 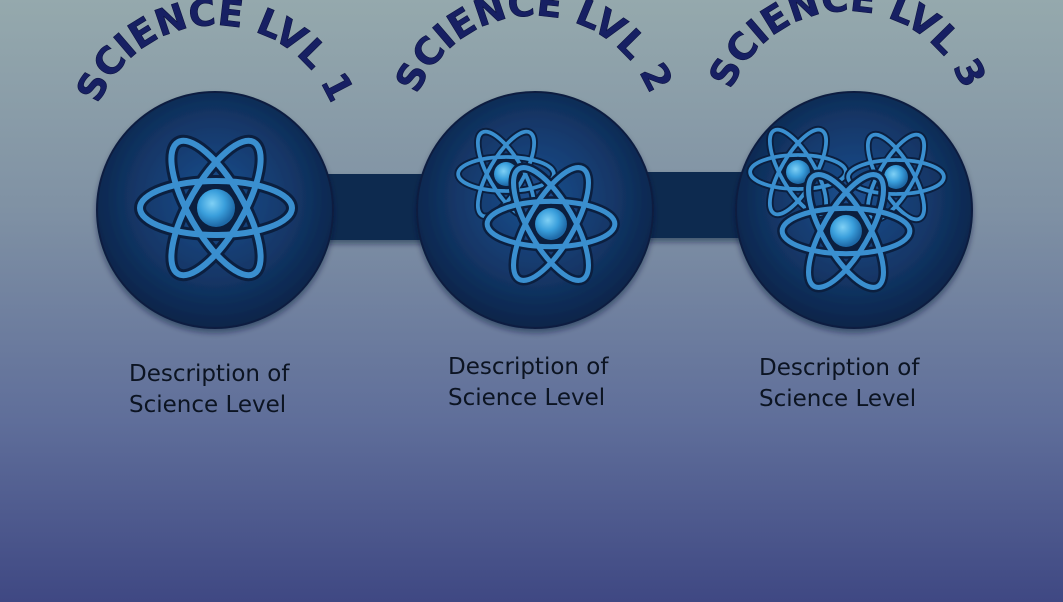 What do you see at coordinates (889, 384) in the screenshot?
I see `level-3-description: Description of Science Level` at bounding box center [889, 384].